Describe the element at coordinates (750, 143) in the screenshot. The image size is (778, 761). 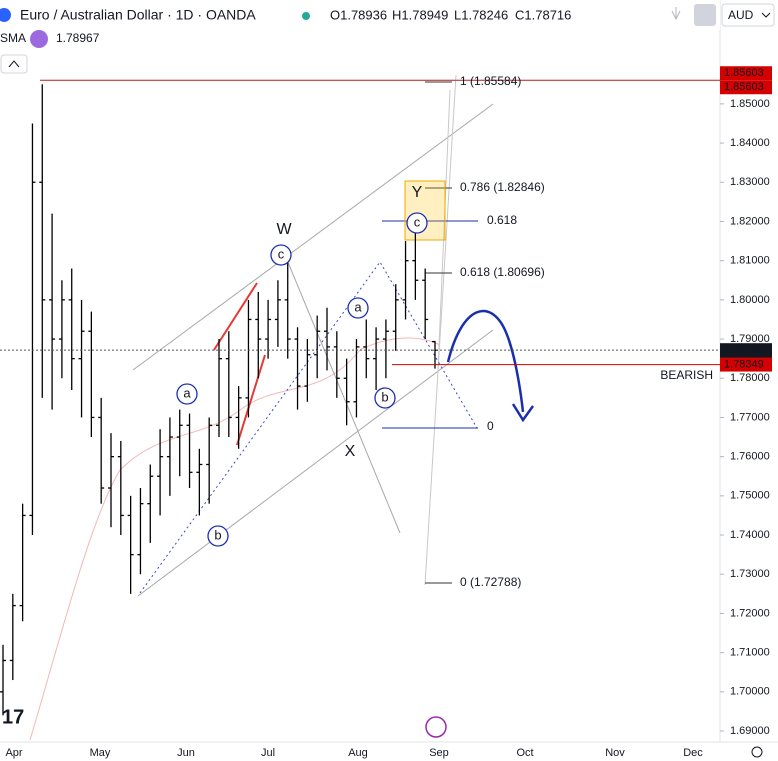
I see `y-tick-label: 1.84000` at that location.